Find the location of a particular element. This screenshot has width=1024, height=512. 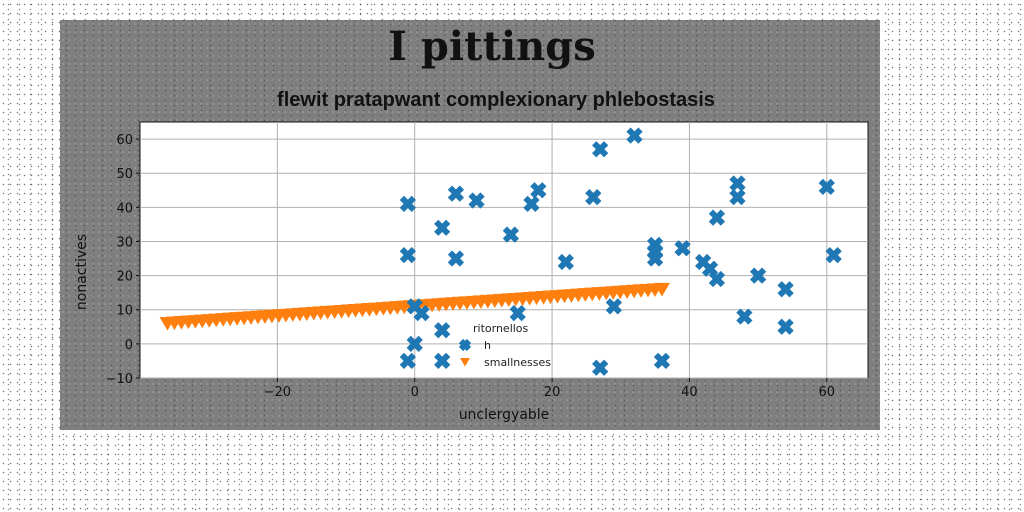

y-tick-label: 50 is located at coordinates (124, 174).